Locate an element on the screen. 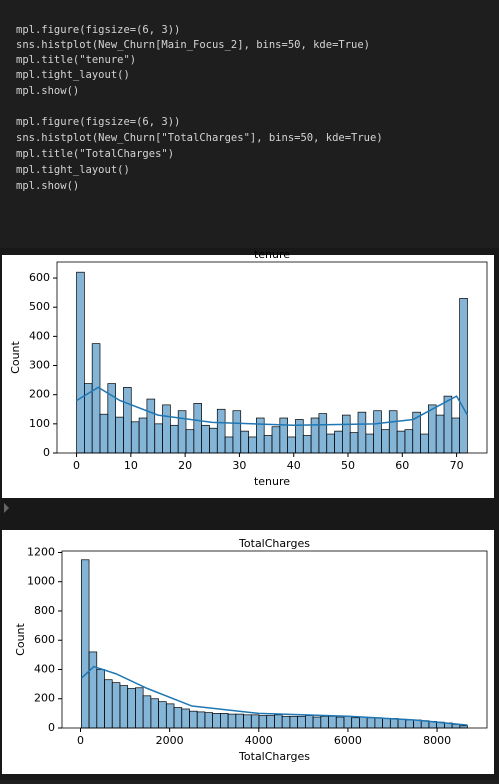 This screenshot has width=499, height=784. x-tick-label: 50 is located at coordinates (348, 465).